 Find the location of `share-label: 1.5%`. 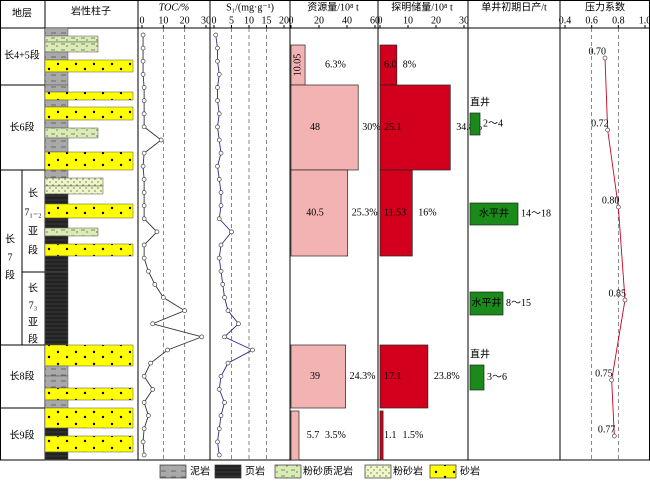

share-label: 1.5% is located at coordinates (413, 435).